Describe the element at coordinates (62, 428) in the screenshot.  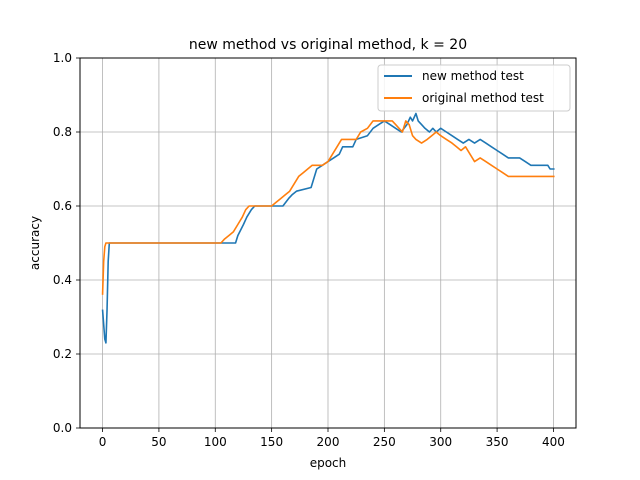
I see `y-tick-label: 0.0` at that location.